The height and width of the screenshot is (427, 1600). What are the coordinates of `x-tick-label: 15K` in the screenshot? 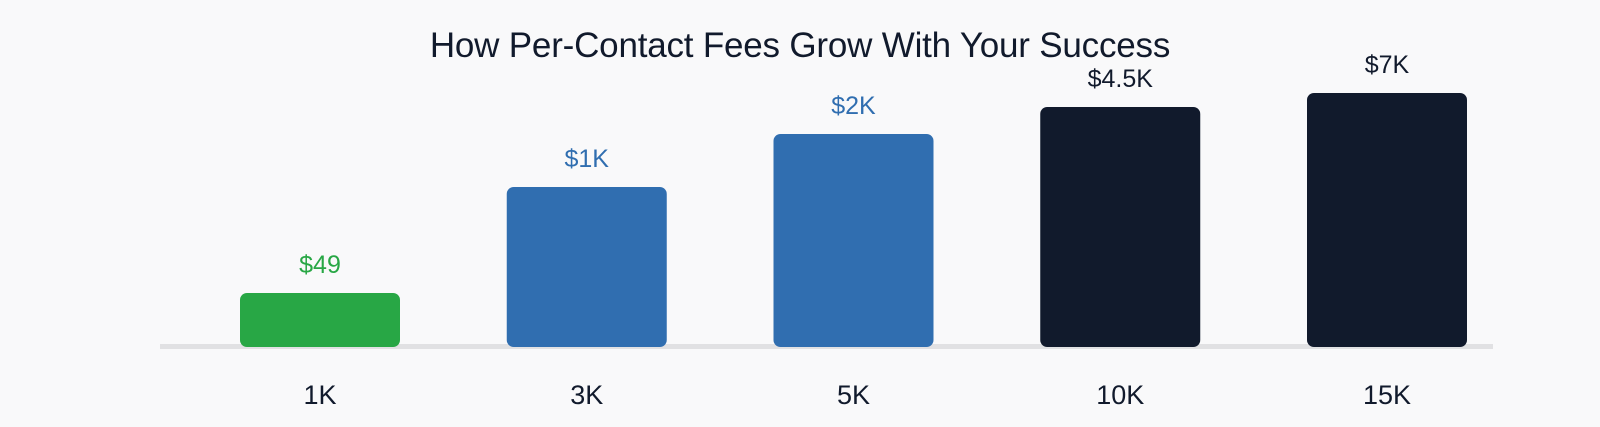 It's located at (1387, 395).